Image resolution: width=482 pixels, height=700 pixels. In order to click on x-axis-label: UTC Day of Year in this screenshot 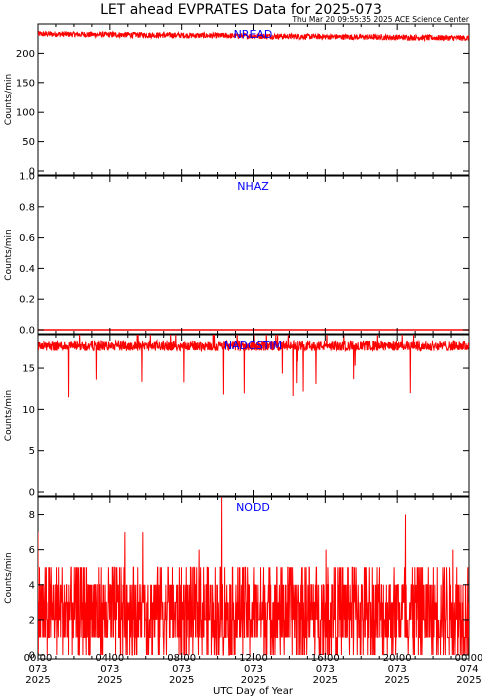, I will do `click(253, 691)`.